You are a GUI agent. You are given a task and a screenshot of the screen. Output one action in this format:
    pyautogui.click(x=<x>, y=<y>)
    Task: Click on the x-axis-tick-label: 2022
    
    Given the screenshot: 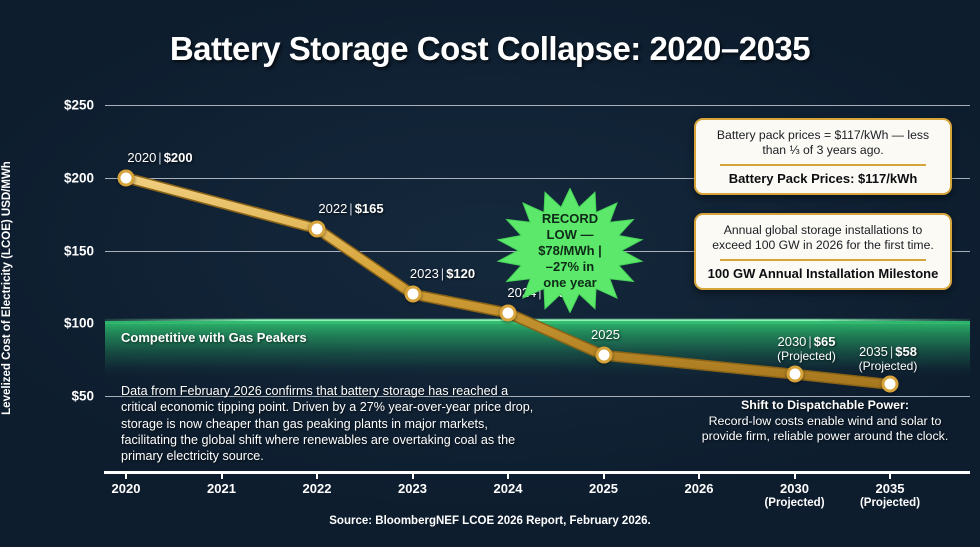 What is the action you would take?
    pyautogui.click(x=317, y=488)
    